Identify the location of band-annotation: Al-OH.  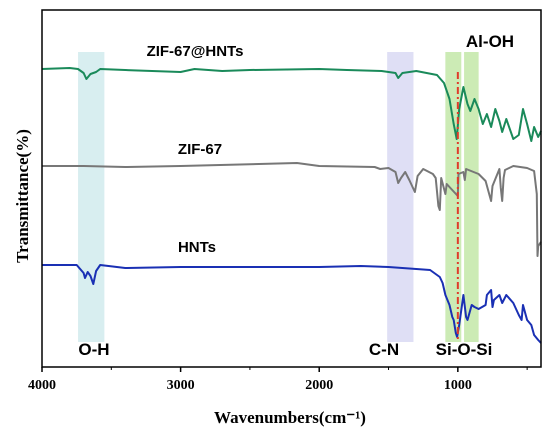
(490, 41).